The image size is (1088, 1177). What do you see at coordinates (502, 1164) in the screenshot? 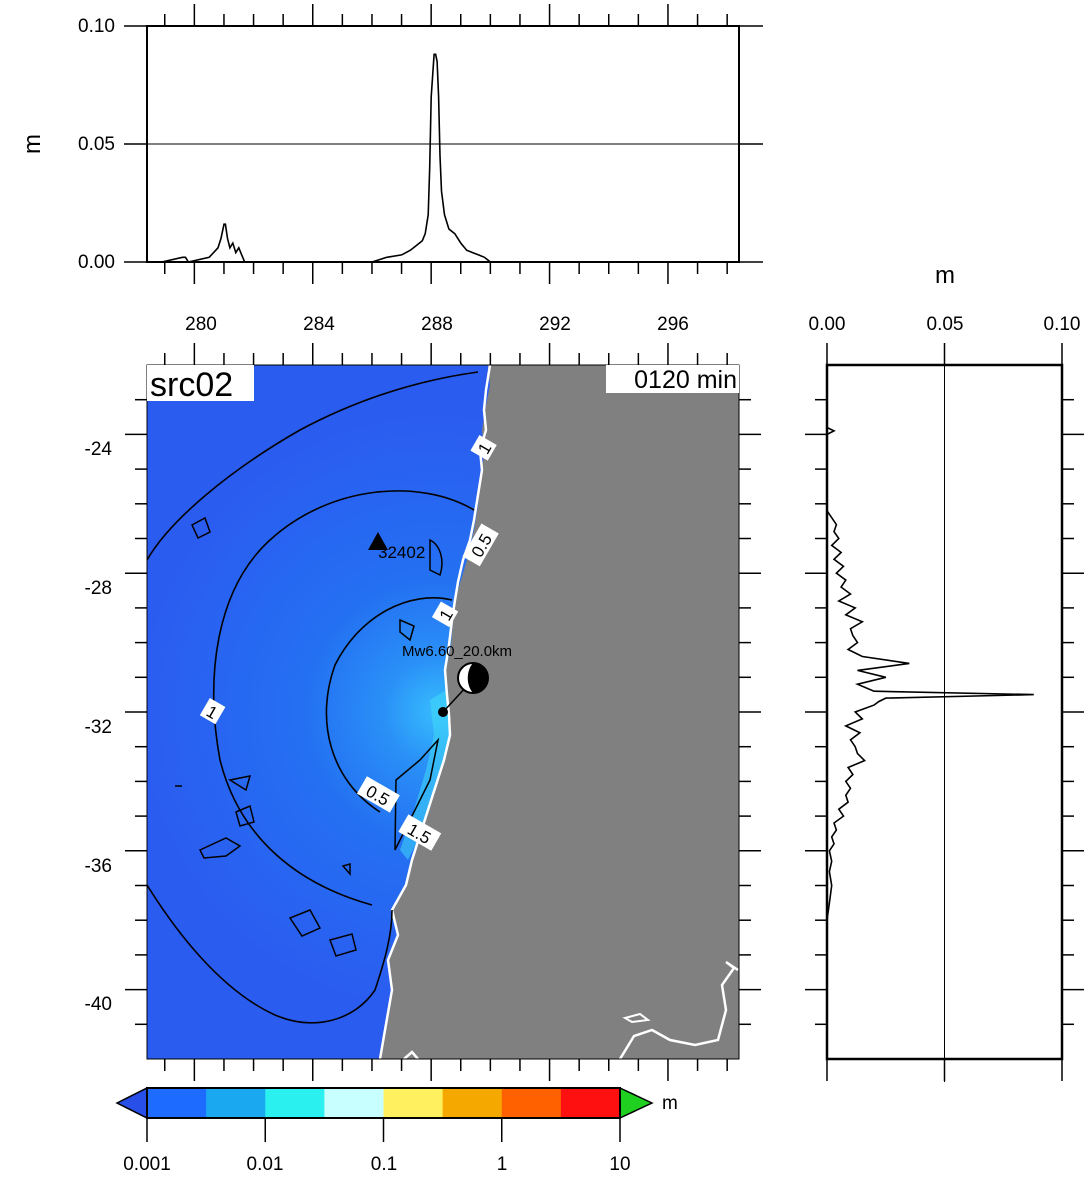
I see `colorbar-tick-label: 1` at bounding box center [502, 1164].